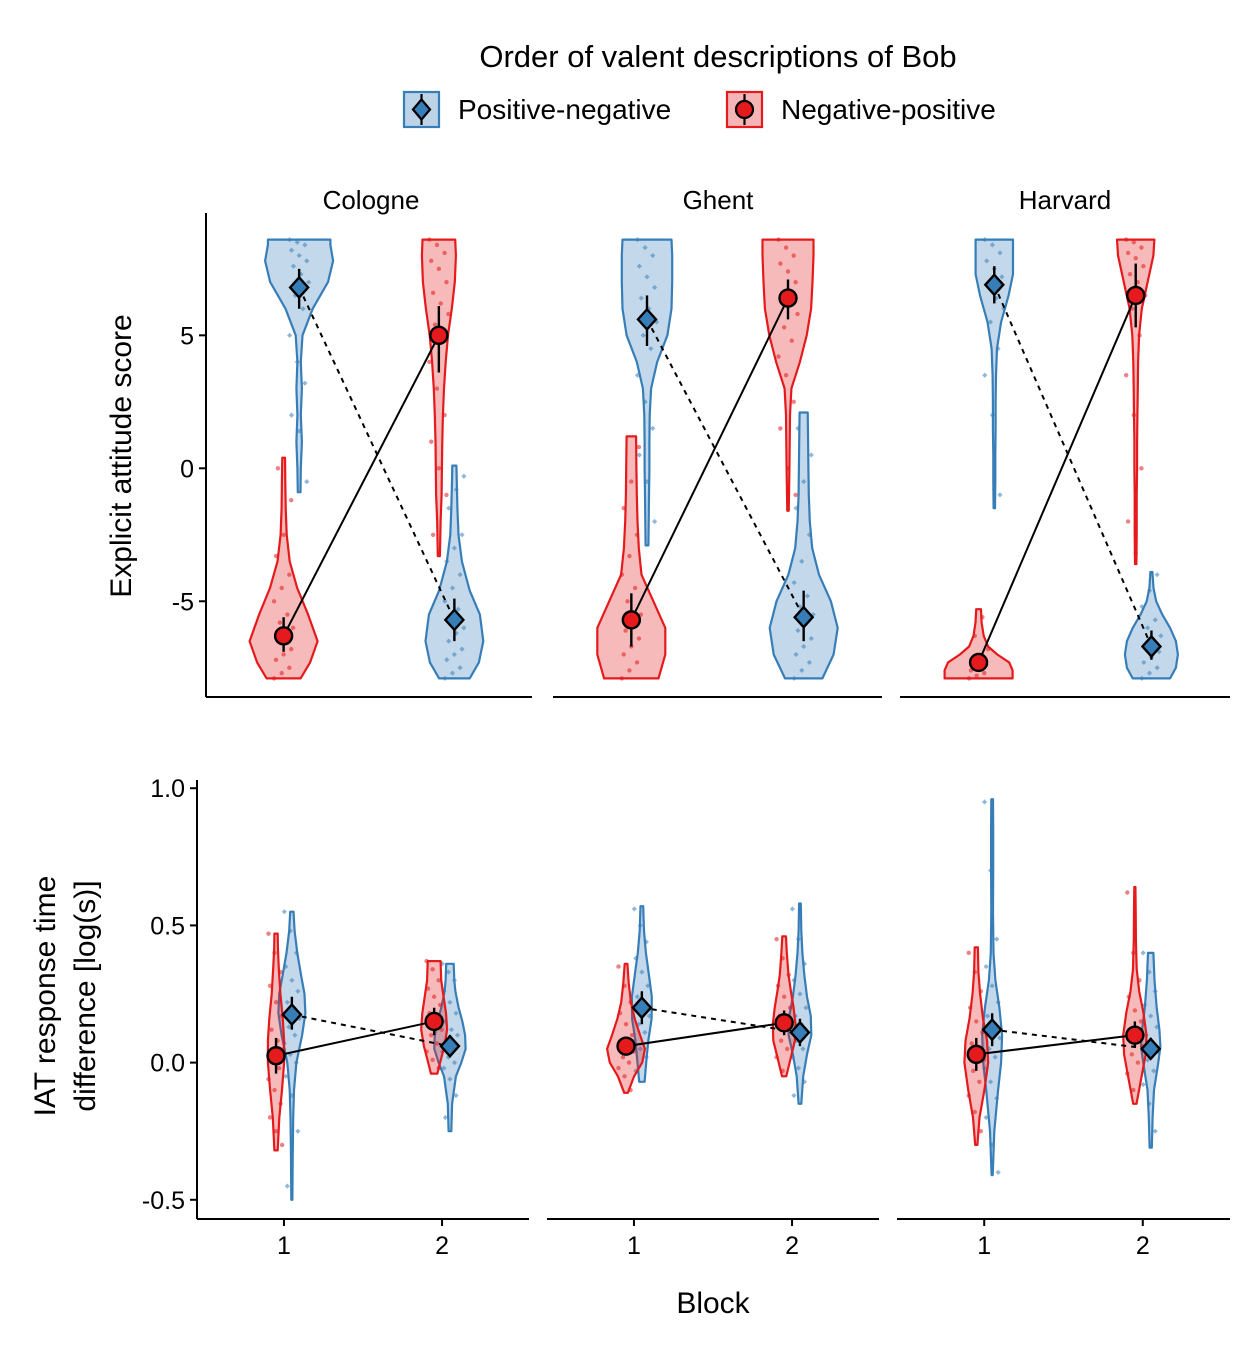  I want to click on circle-marker-icon, so click(744, 109).